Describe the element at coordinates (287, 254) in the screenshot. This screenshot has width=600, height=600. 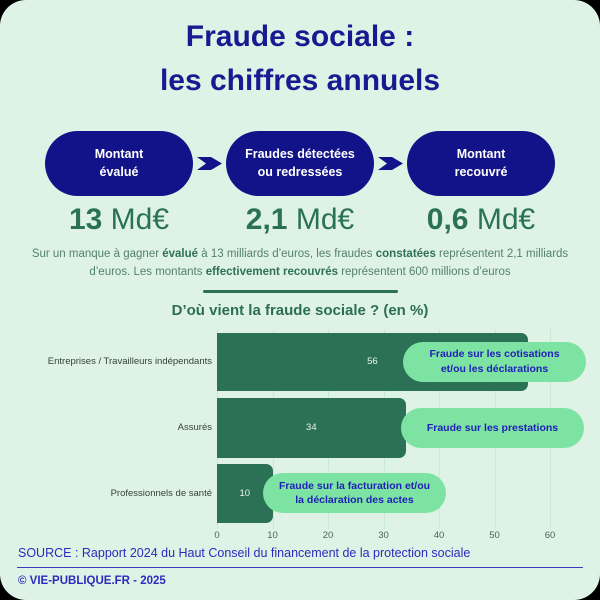
I see `desc-segment: à 13 milliards d’euros, les fraudes` at that location.